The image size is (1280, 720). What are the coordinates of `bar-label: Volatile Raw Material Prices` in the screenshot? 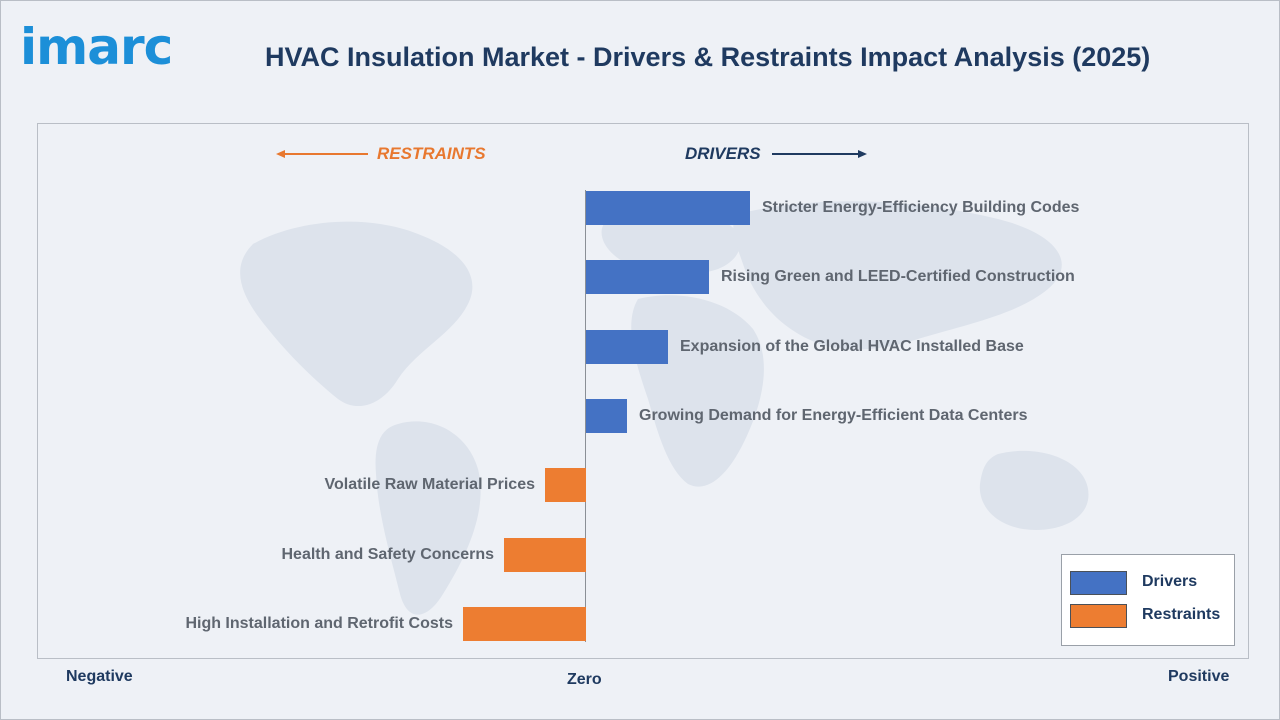 It's located at (429, 485).